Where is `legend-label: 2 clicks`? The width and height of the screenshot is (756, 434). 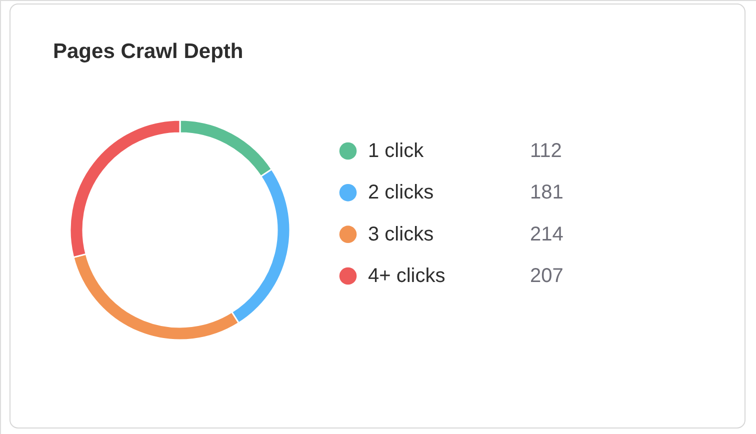
legend-label: 2 clicks is located at coordinates (401, 193).